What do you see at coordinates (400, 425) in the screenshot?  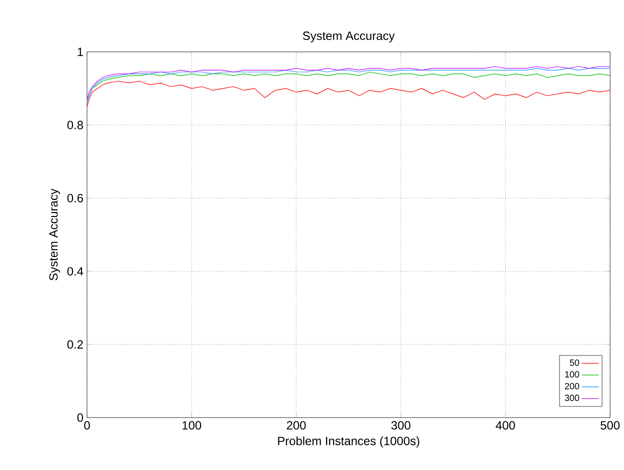 I see `x-tick-label: 300` at bounding box center [400, 425].